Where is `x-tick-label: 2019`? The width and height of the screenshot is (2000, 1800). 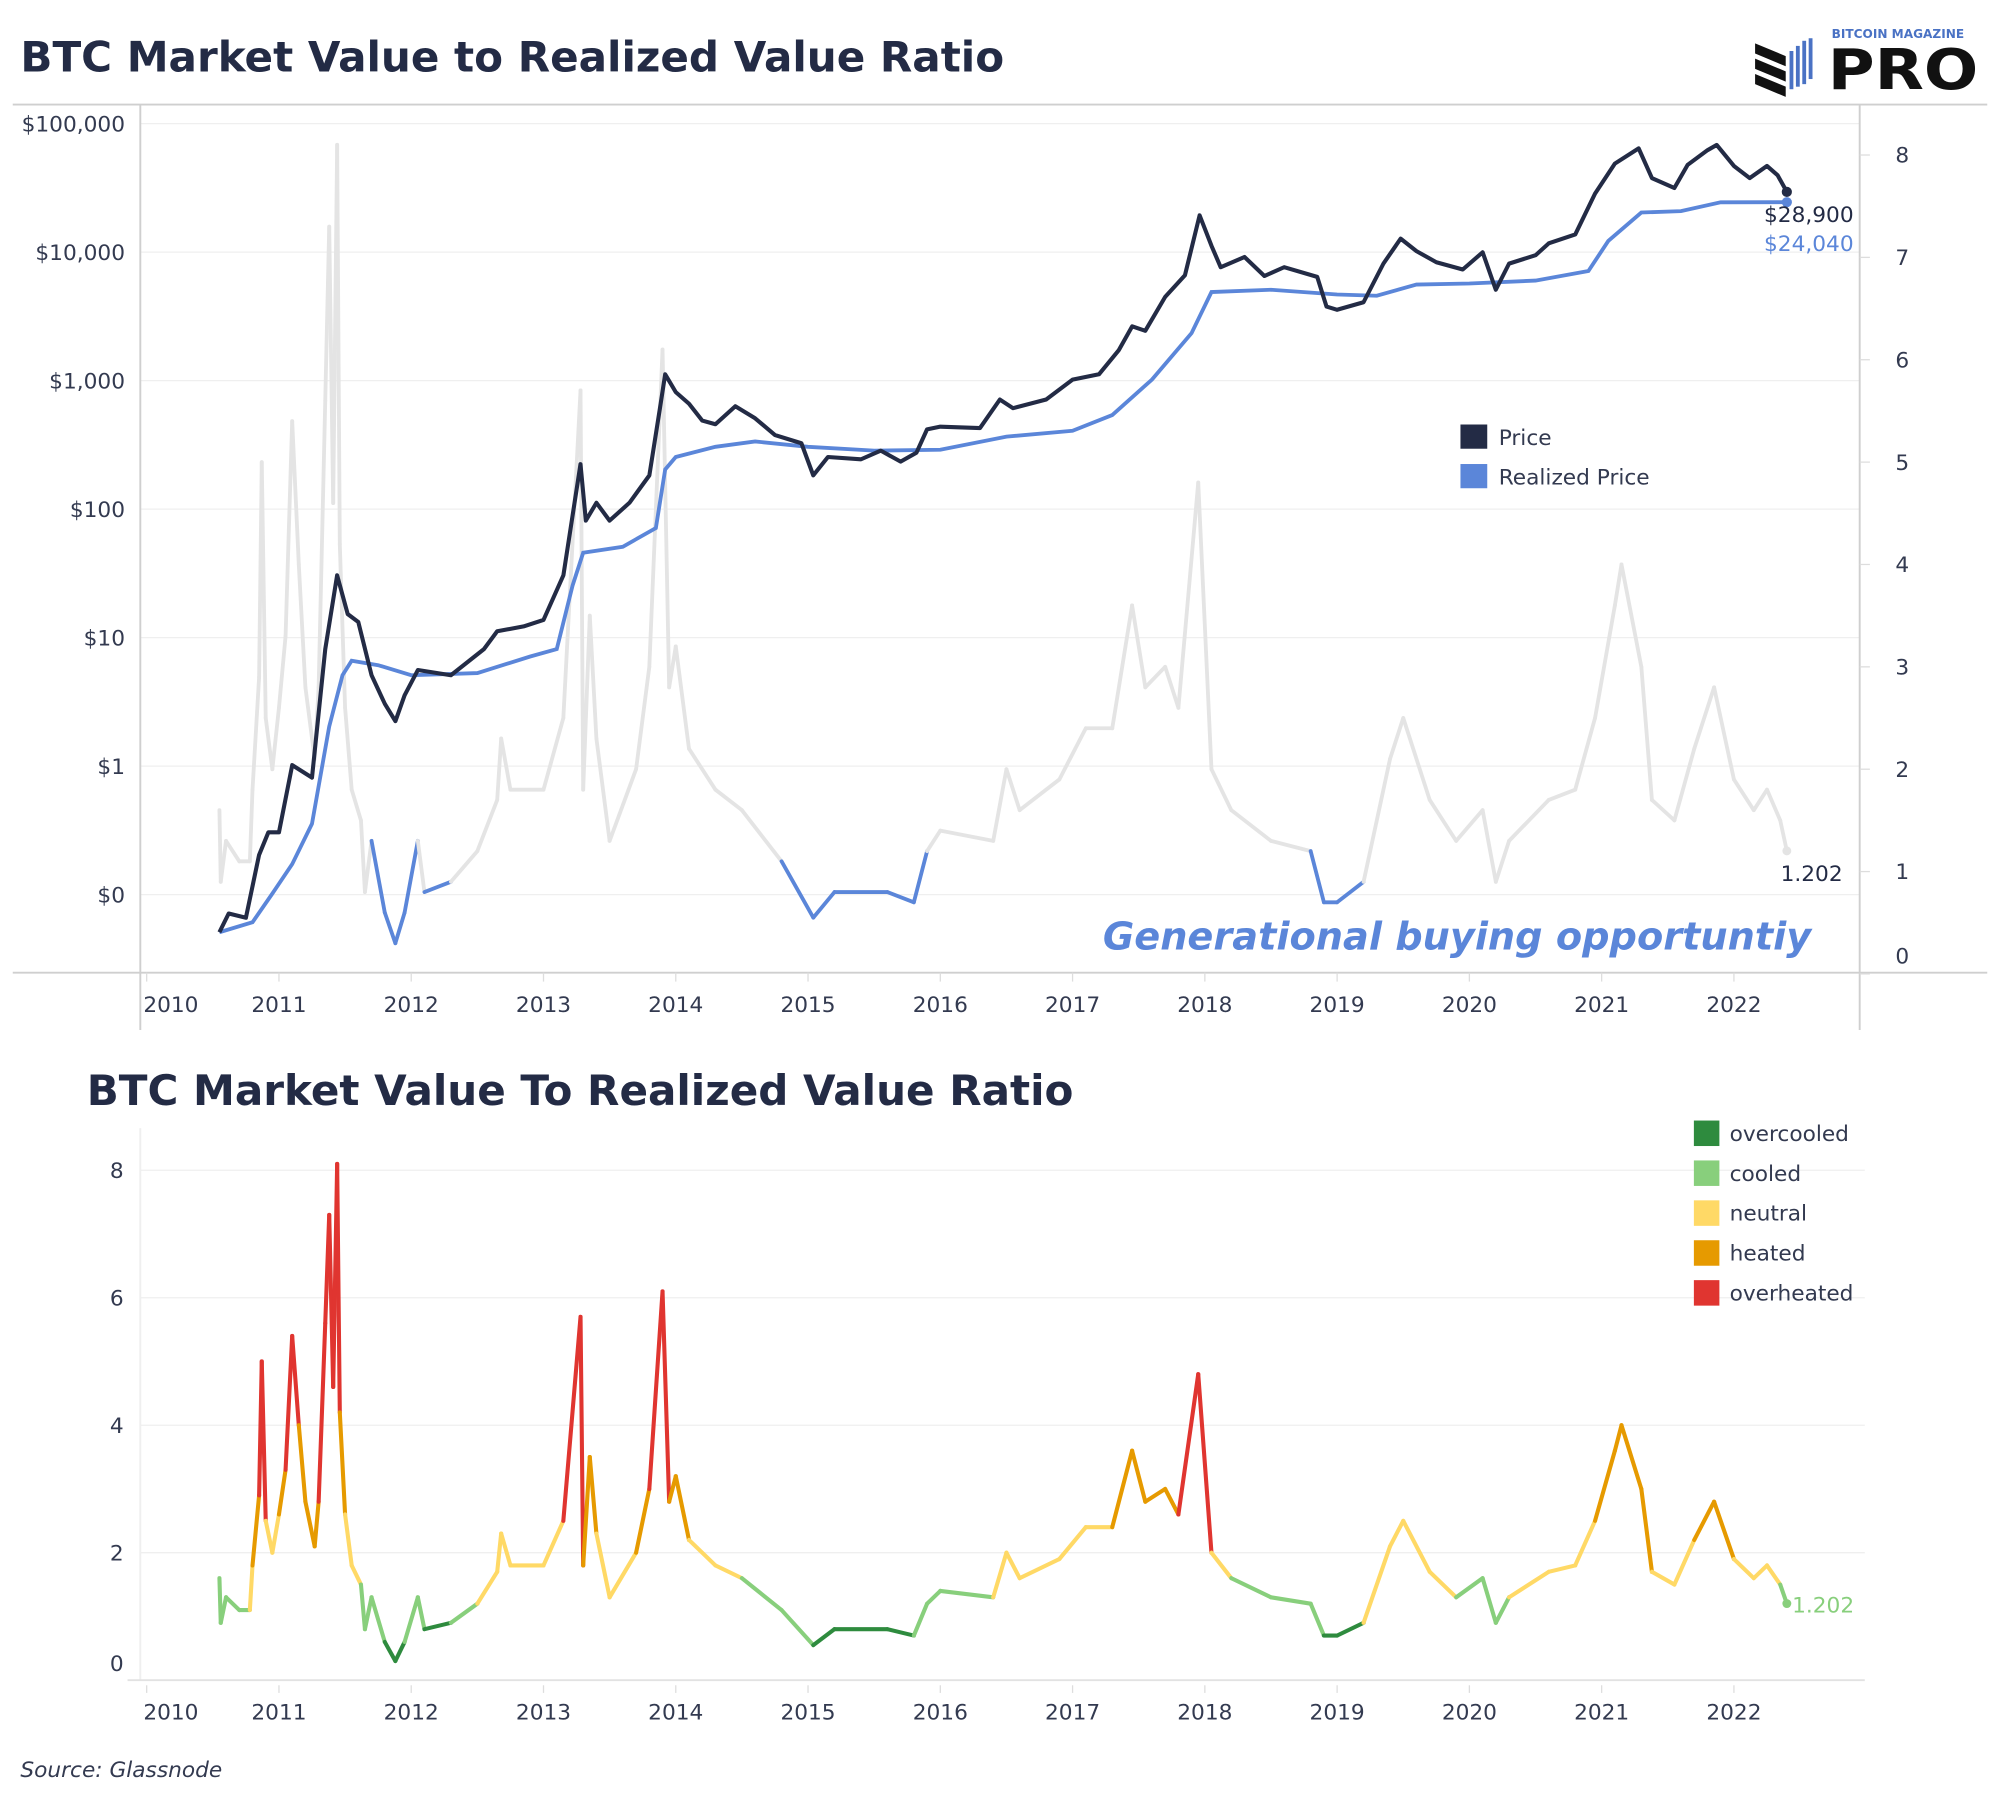
x-tick-label: 2019 is located at coordinates (1337, 1005).